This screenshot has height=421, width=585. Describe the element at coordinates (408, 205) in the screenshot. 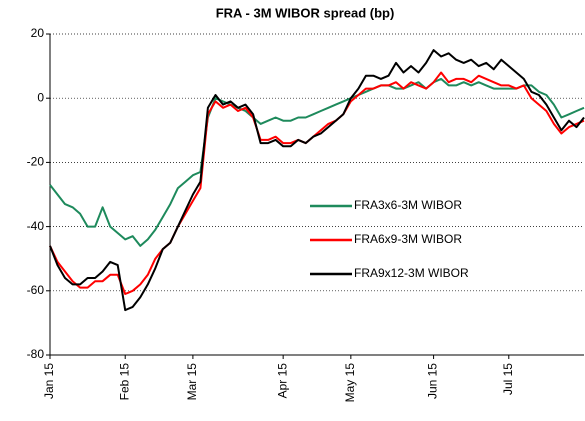

I see `legend-label: FRA3x6-3M WIBOR` at that location.